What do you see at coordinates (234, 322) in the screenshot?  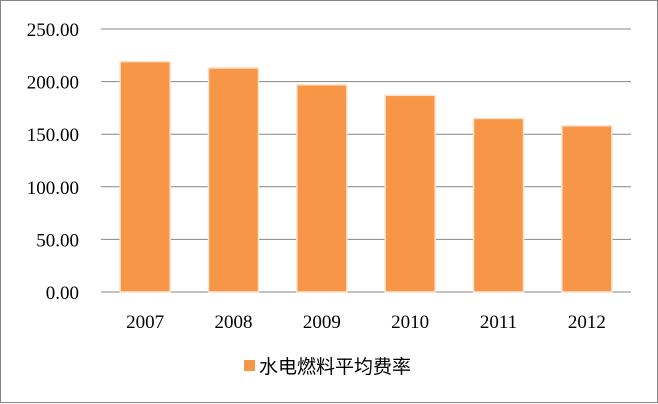 I see `x-tick-label: 2008` at bounding box center [234, 322].